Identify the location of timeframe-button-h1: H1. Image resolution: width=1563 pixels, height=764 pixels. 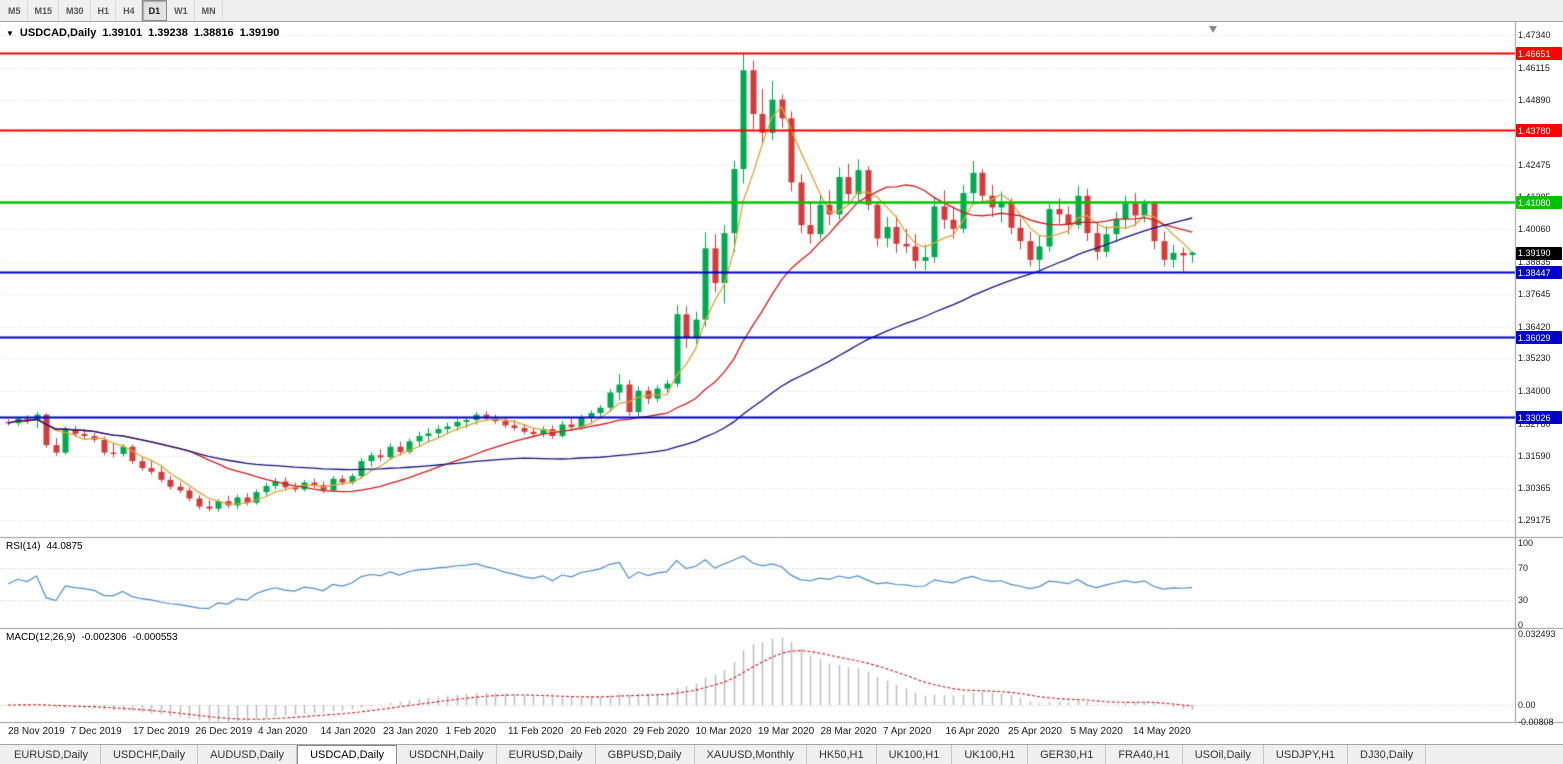
(104, 10).